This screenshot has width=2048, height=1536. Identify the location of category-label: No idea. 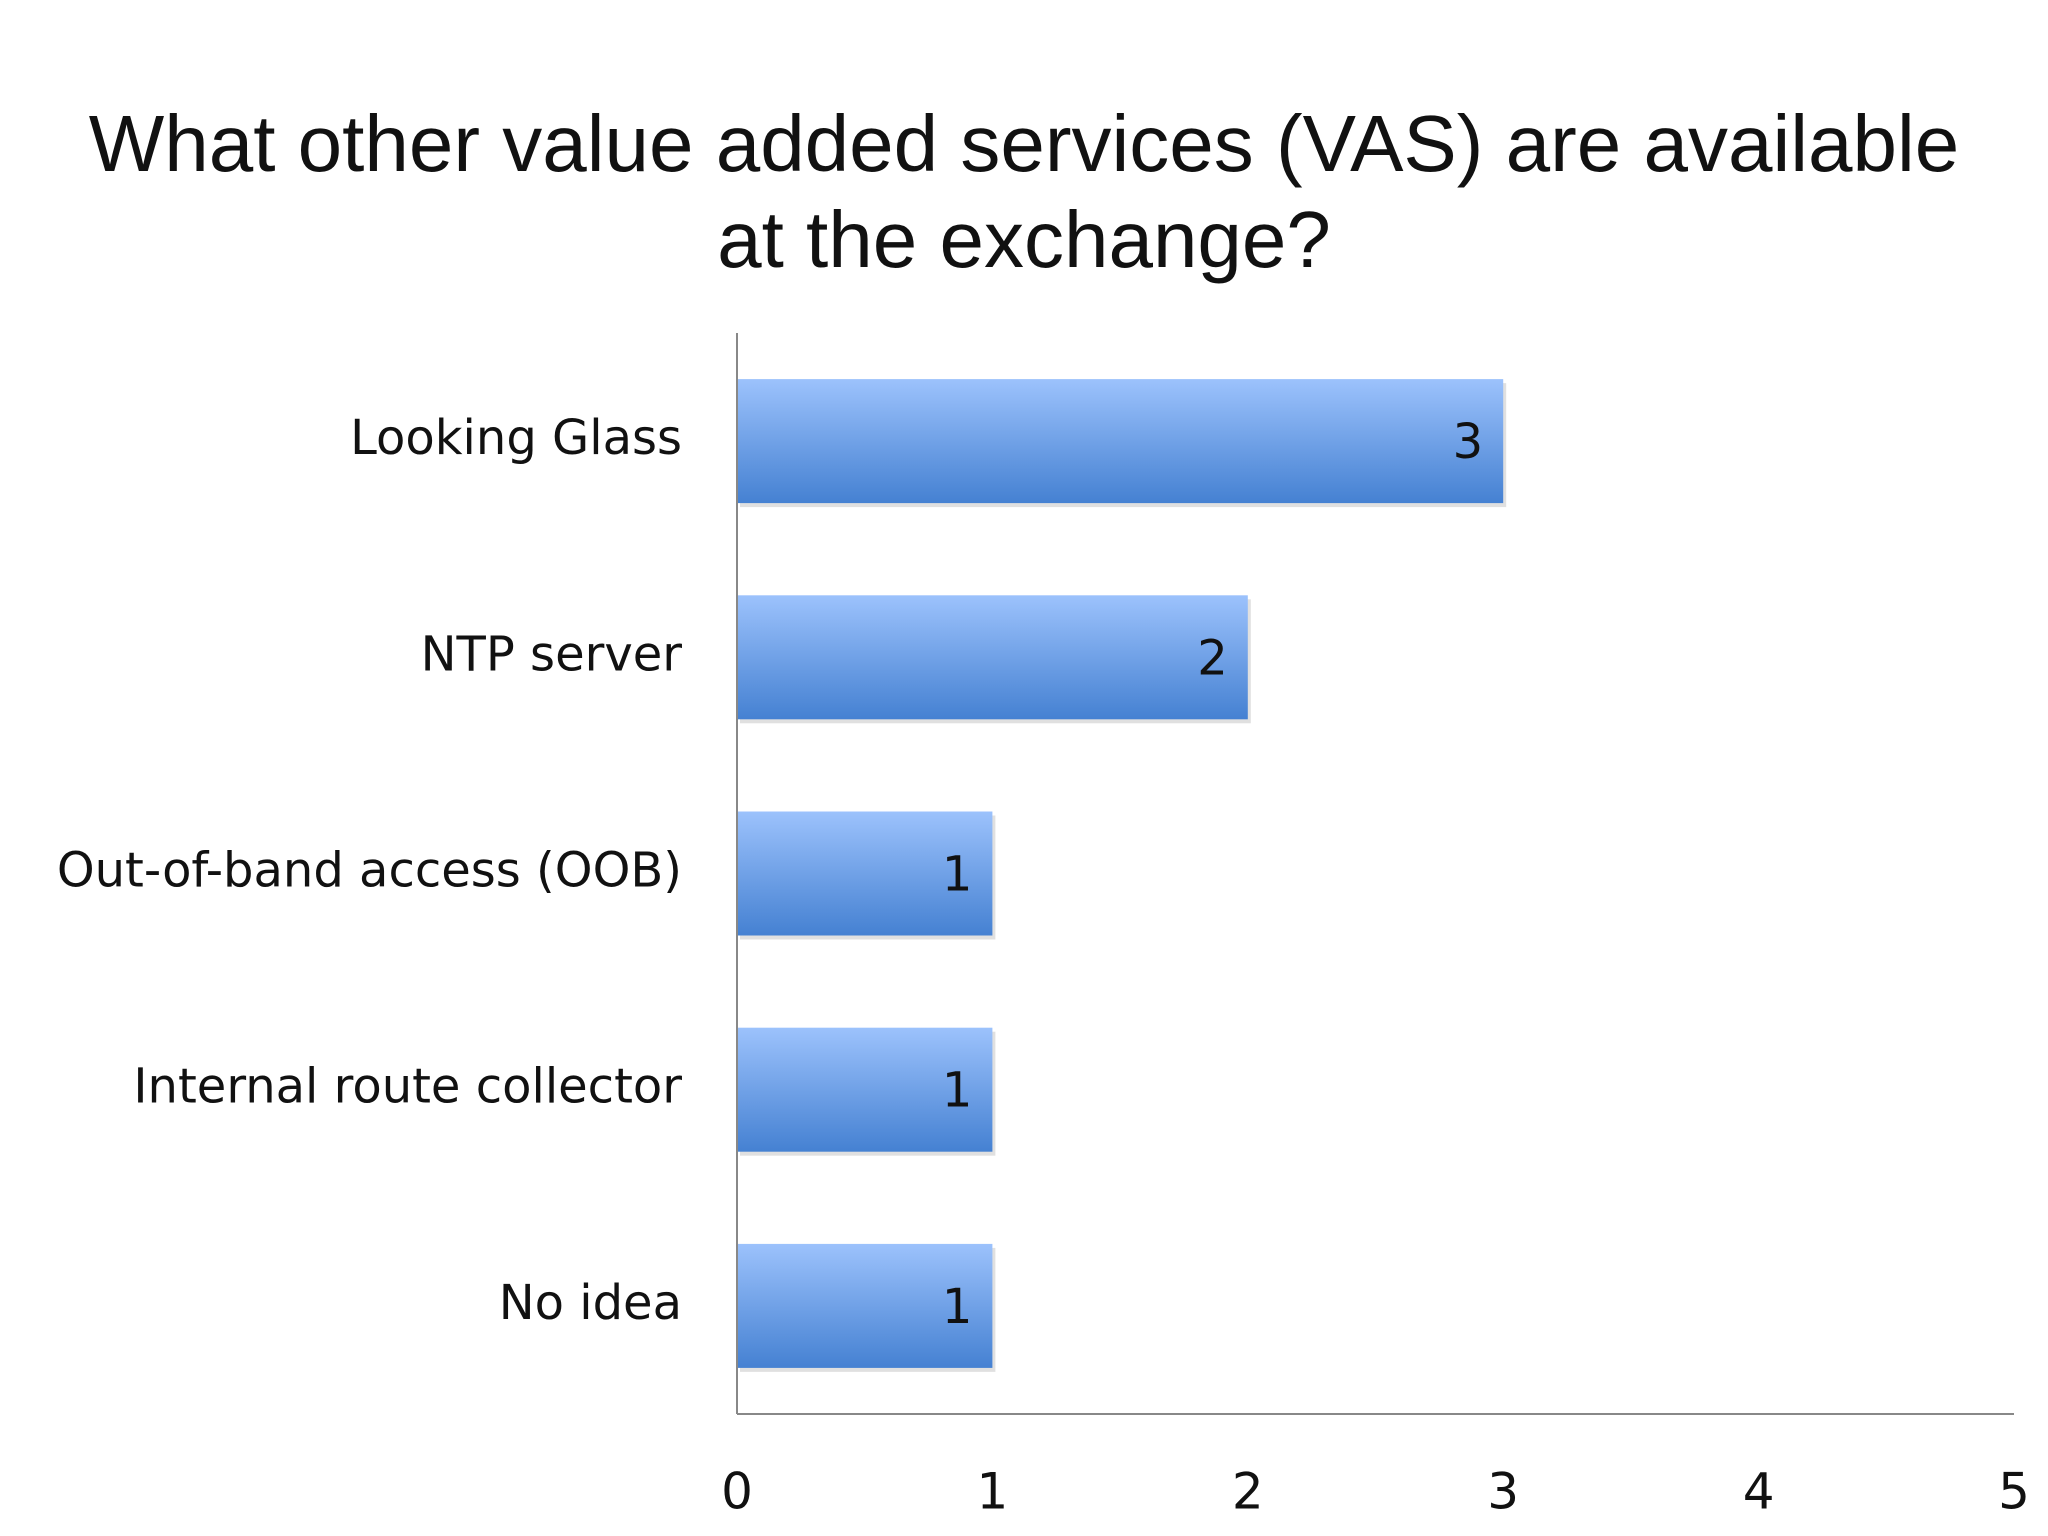
(590, 1303).